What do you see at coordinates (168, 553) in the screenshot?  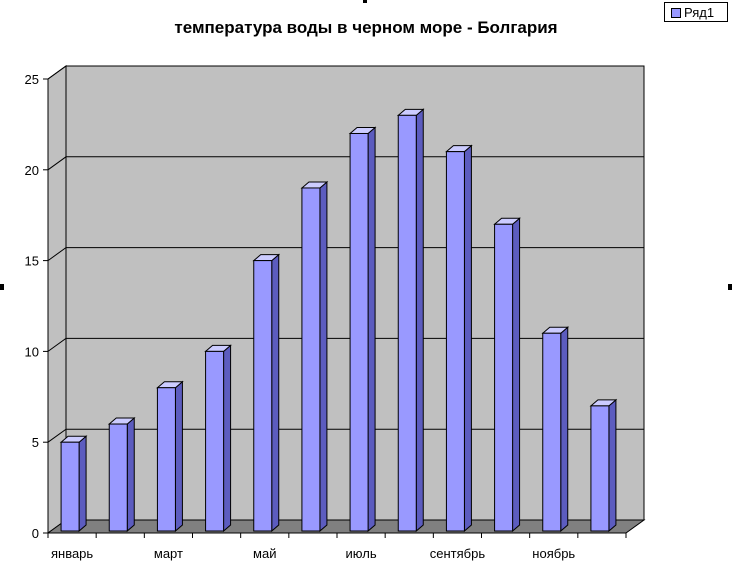 I see `x-tick-label: март` at bounding box center [168, 553].